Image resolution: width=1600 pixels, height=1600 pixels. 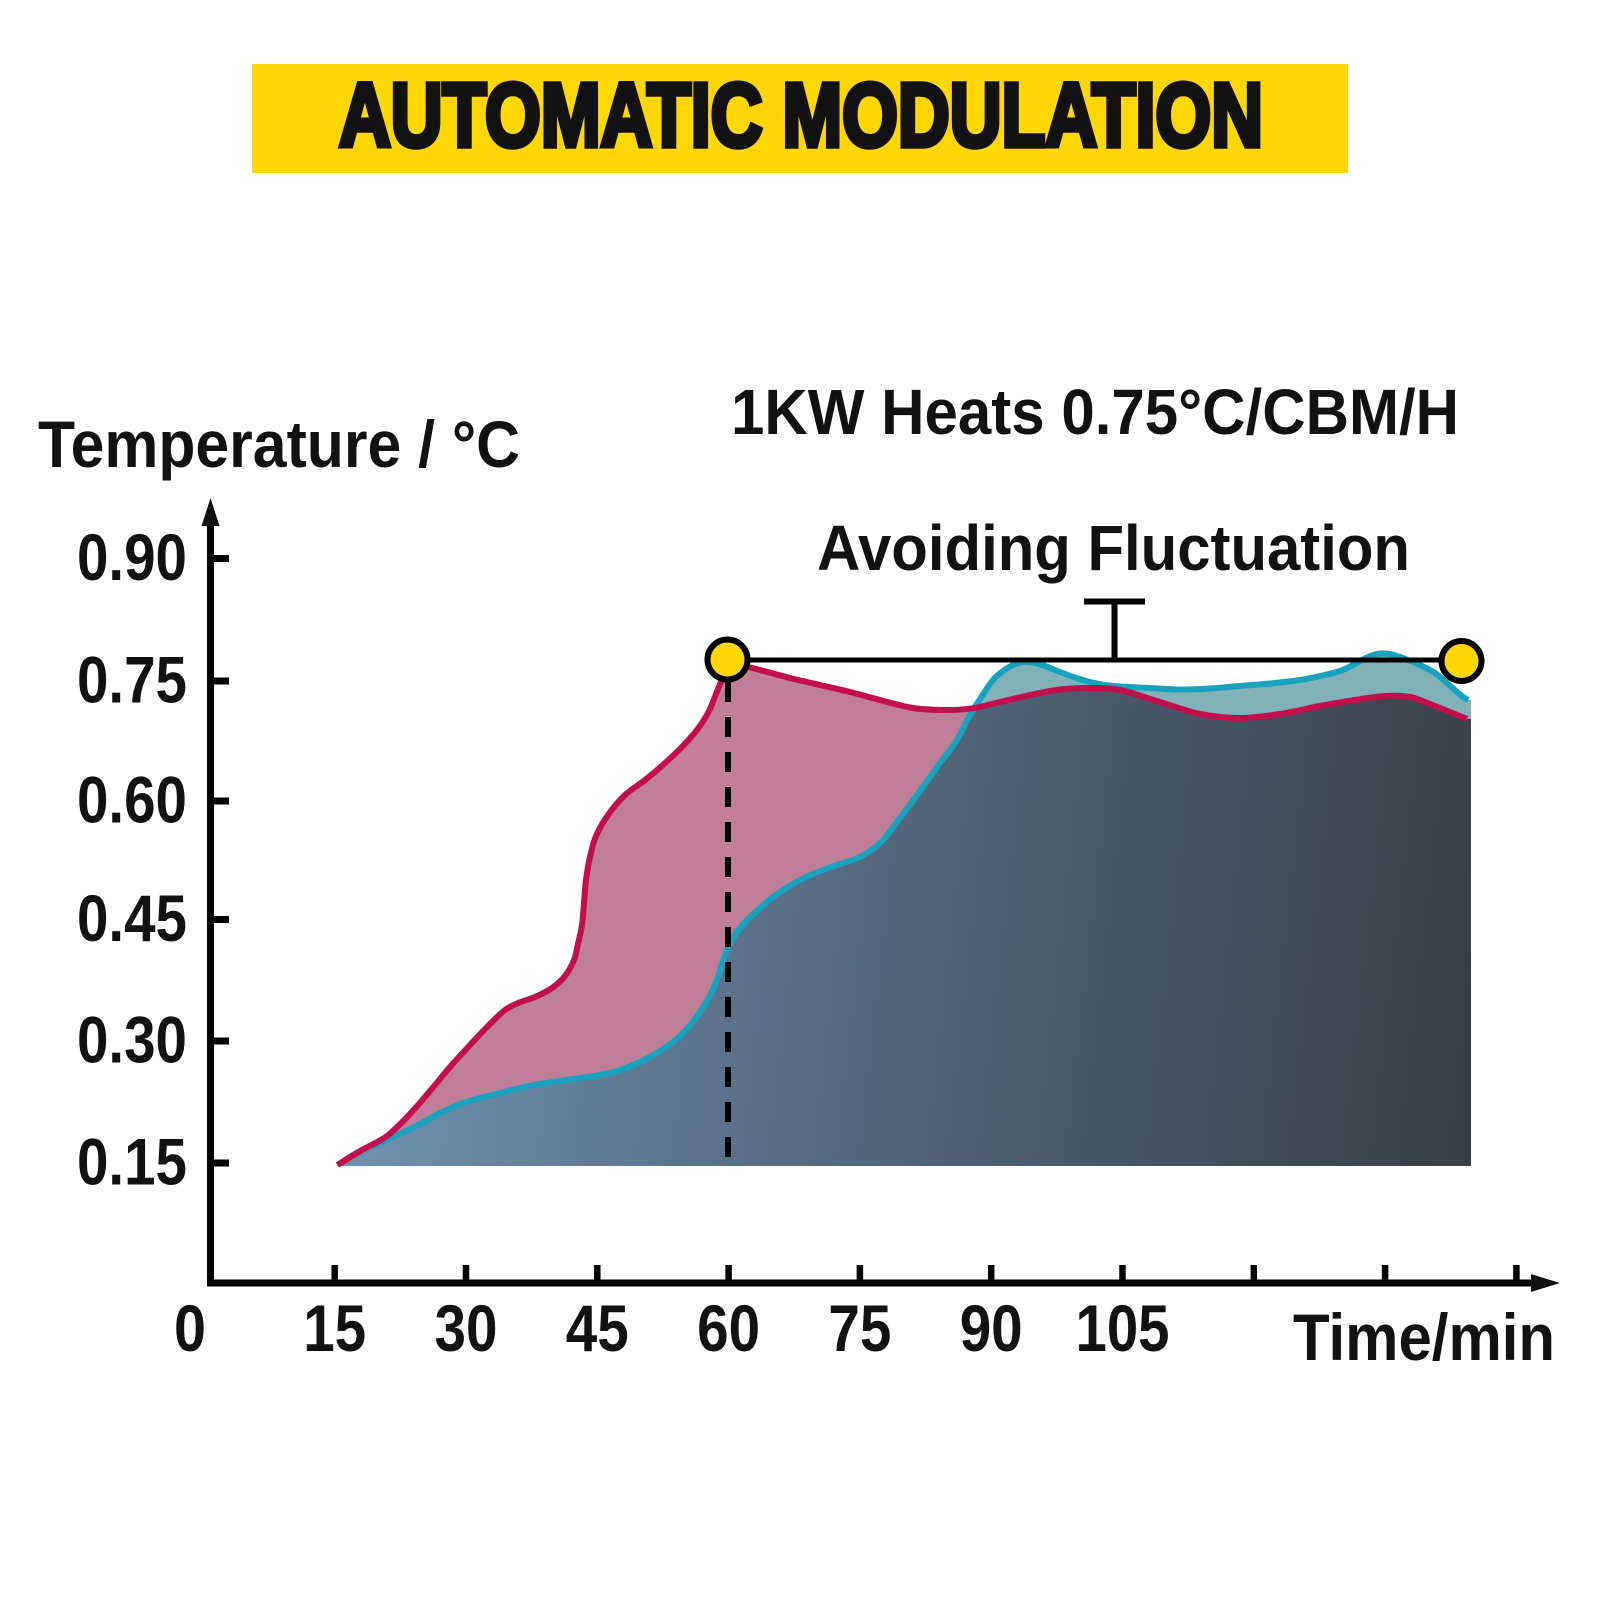 What do you see at coordinates (132, 557) in the screenshot?
I see `svg-text: 0.90` at bounding box center [132, 557].